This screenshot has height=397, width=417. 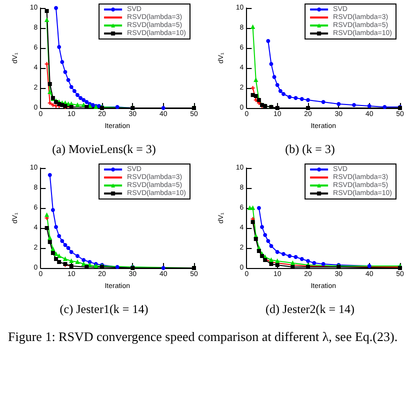 I want to click on text: (a) MovieLens(k = 3), so click(x=104, y=150).